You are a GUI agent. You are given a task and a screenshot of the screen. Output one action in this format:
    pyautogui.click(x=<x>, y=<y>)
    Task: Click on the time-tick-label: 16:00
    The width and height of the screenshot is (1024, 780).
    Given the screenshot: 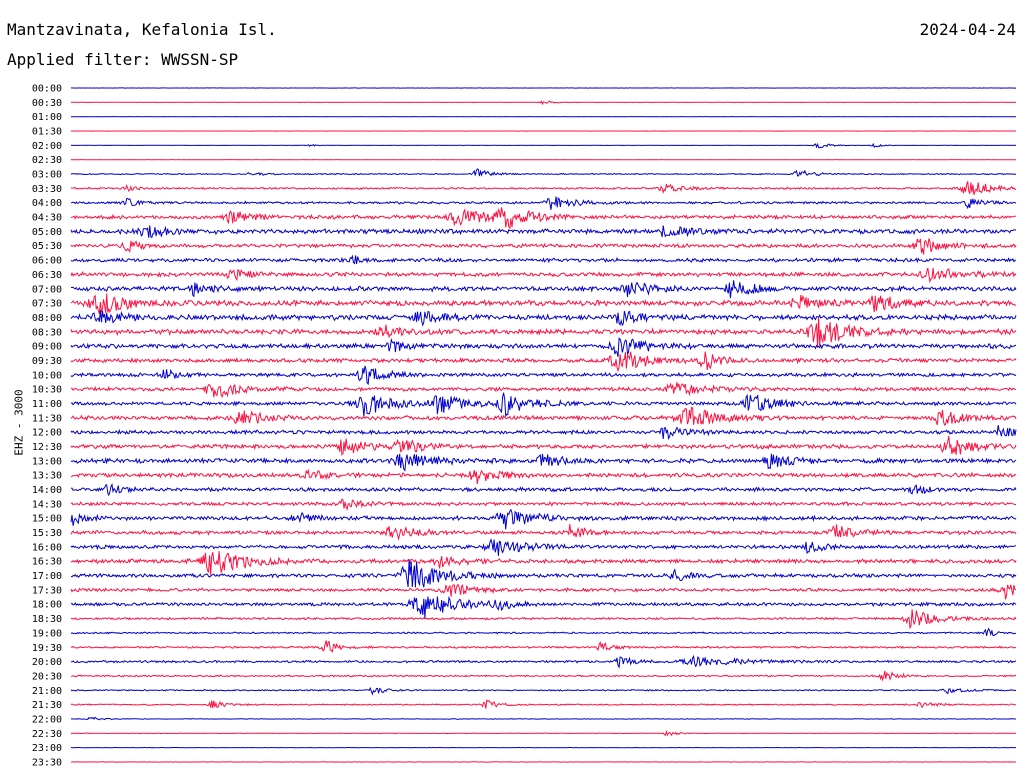 What is the action you would take?
    pyautogui.click(x=47, y=547)
    